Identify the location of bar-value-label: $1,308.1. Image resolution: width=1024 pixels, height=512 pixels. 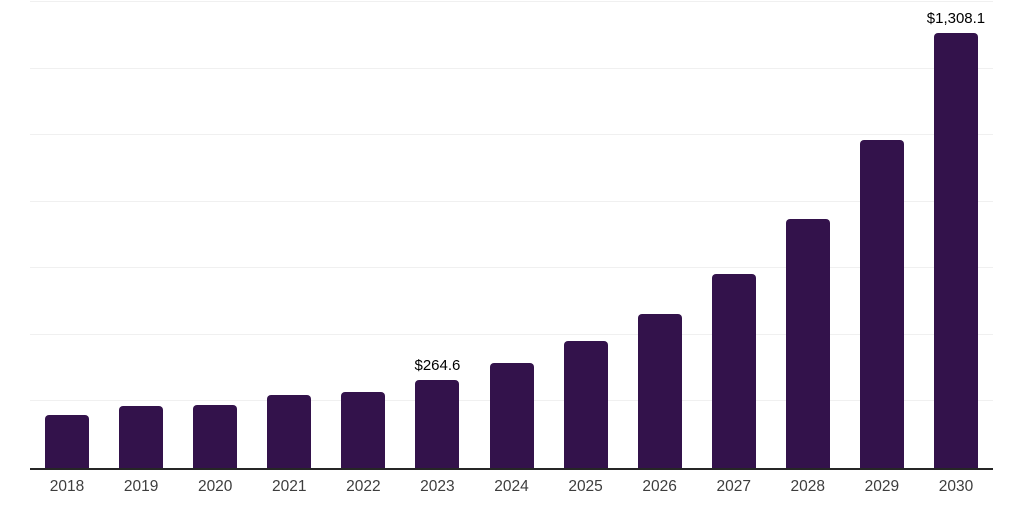
(956, 18).